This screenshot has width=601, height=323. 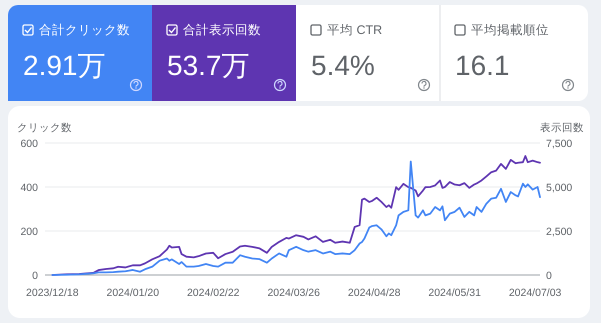 What do you see at coordinates (64, 65) in the screenshot?
I see `text: 2.91万` at bounding box center [64, 65].